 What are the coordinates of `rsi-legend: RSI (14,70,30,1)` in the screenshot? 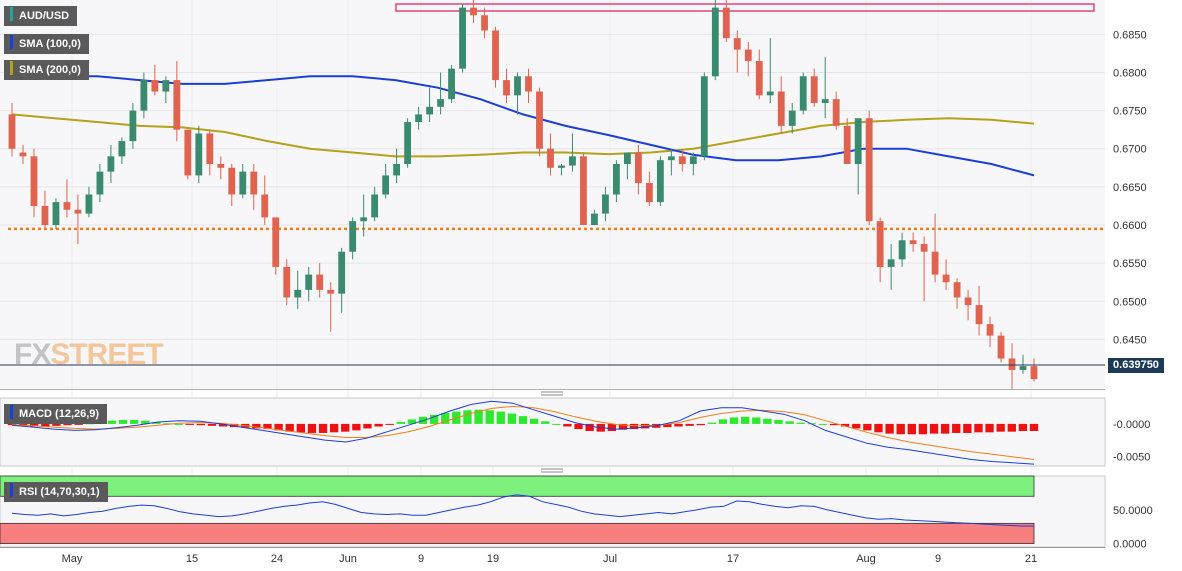 It's located at (56, 492).